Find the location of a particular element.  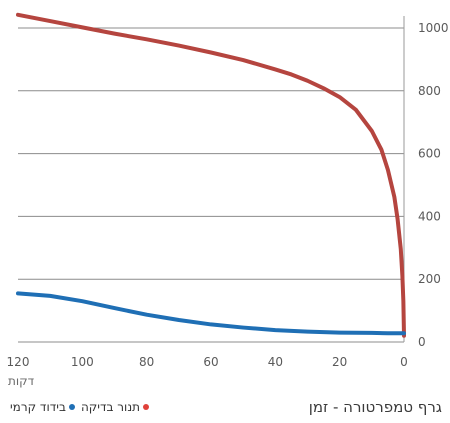

x-tick-label: 40 is located at coordinates (275, 362).